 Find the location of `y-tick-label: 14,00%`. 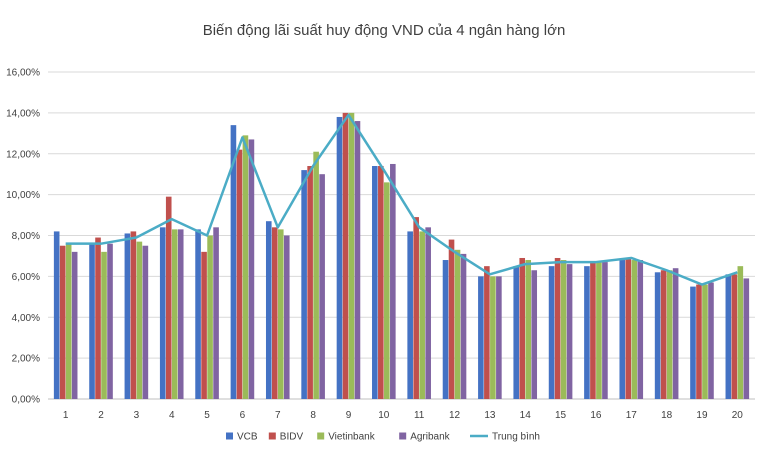

y-tick-label: 14,00% is located at coordinates (23, 113).